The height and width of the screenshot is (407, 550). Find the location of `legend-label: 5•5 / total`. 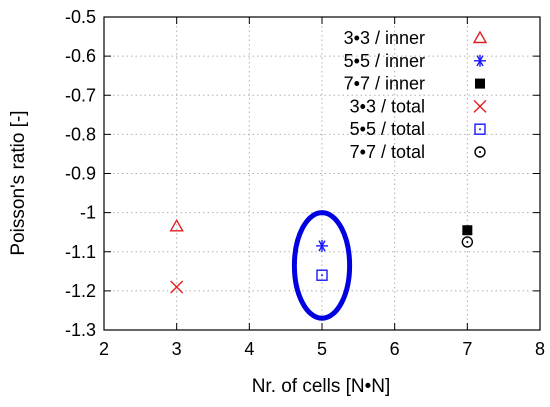

legend-label: 5•5 / total is located at coordinates (387, 129).